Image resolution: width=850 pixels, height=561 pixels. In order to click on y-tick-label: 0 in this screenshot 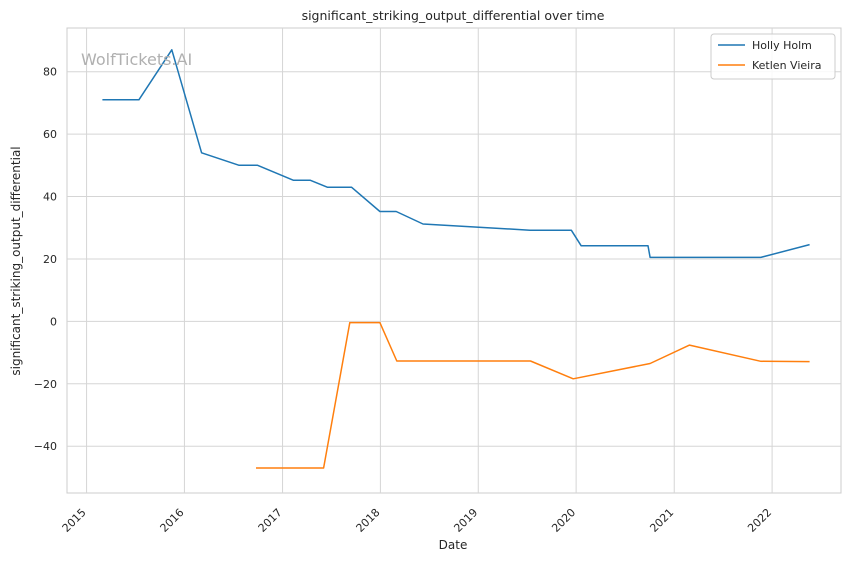, I will do `click(53, 321)`.